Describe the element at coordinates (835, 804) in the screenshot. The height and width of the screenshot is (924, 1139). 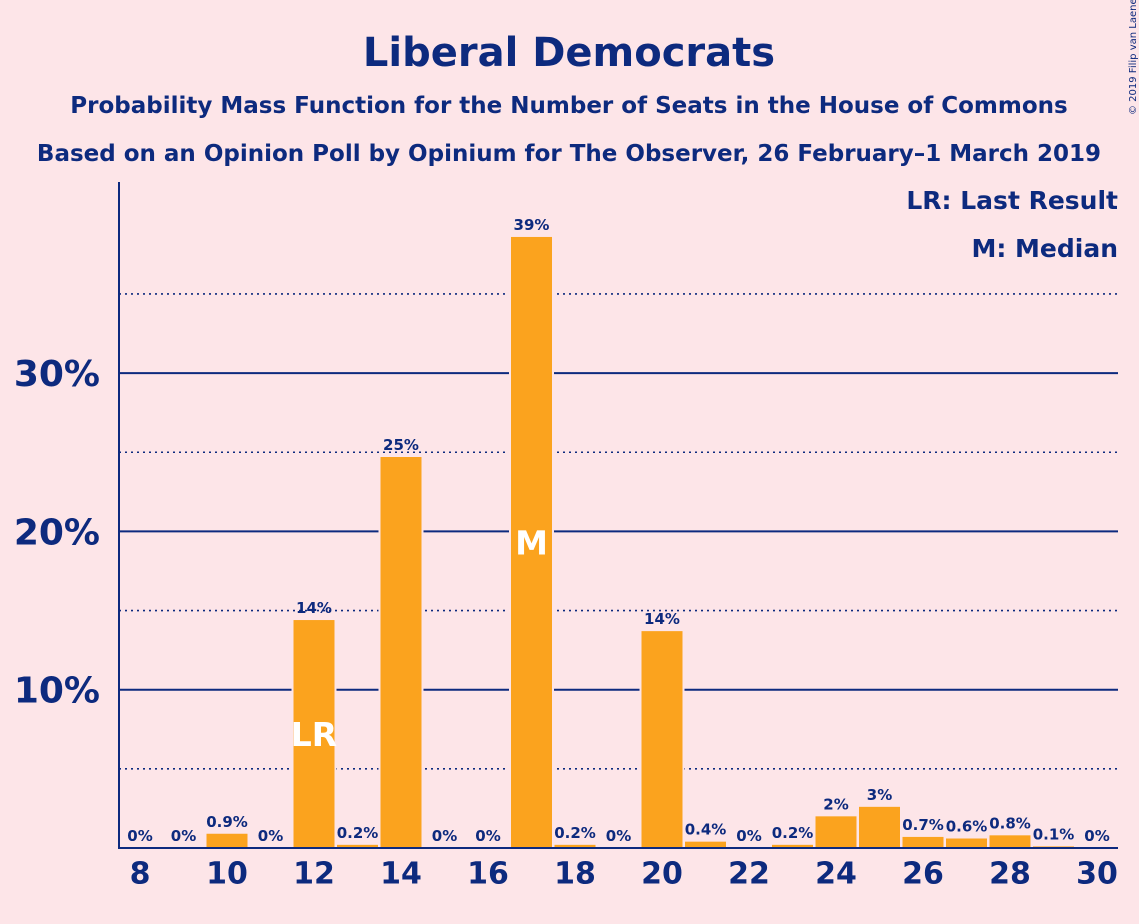
I see `data-label-24: 2%` at that location.